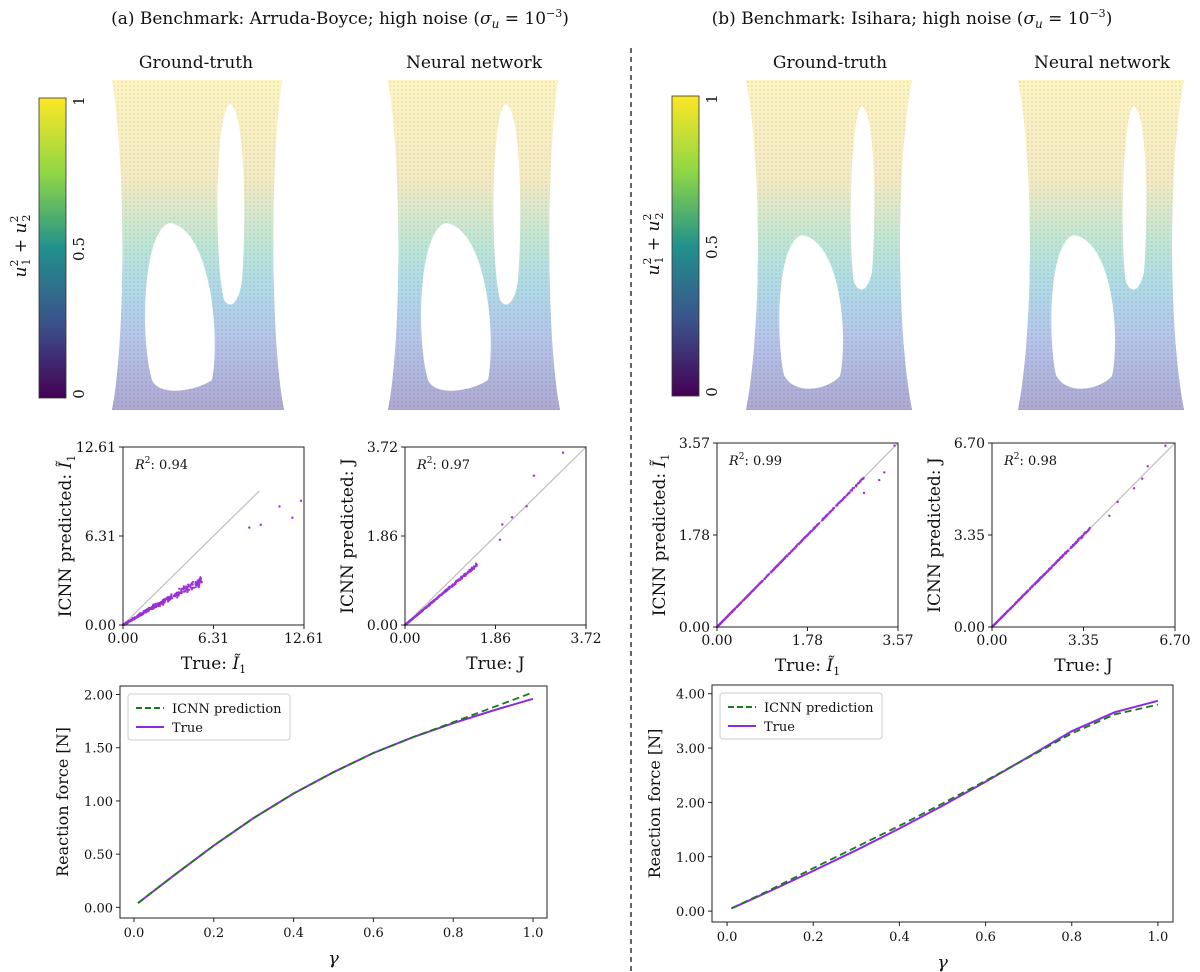 Image resolution: width=1200 pixels, height=972 pixels. Describe the element at coordinates (98, 855) in the screenshot. I see `y-tick-label: 0.50` at that location.